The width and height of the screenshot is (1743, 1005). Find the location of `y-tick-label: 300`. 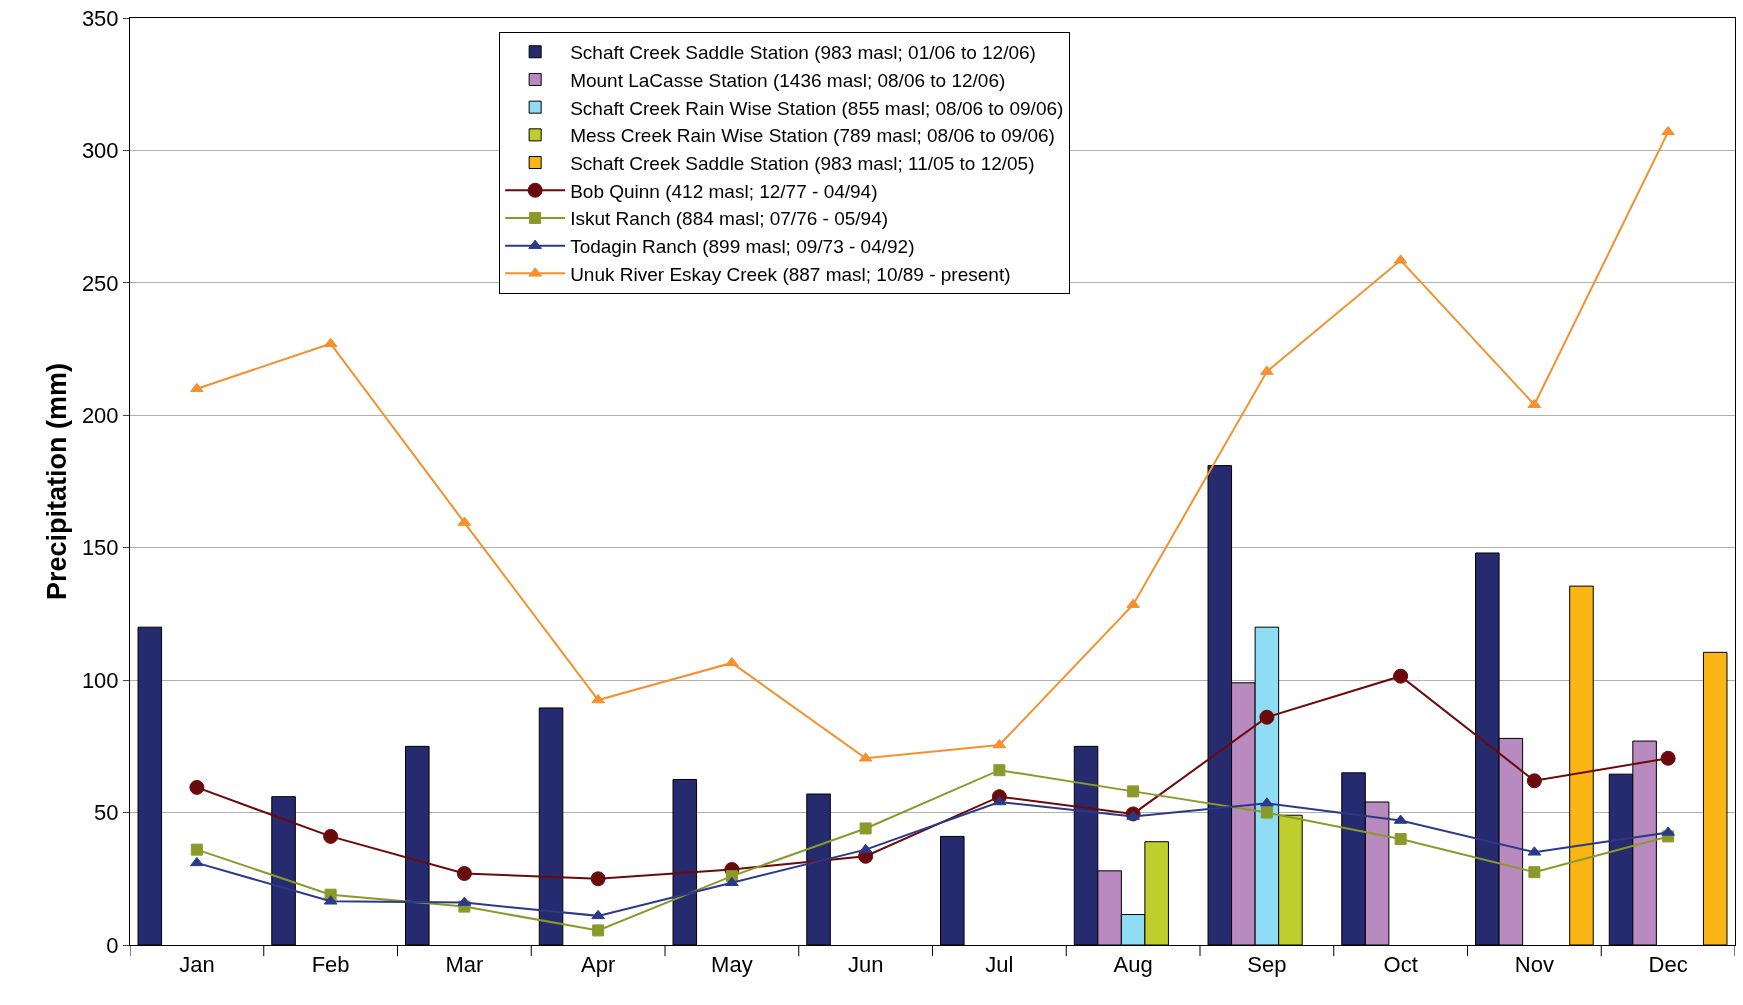

y-tick-label: 300 is located at coordinates (100, 151).